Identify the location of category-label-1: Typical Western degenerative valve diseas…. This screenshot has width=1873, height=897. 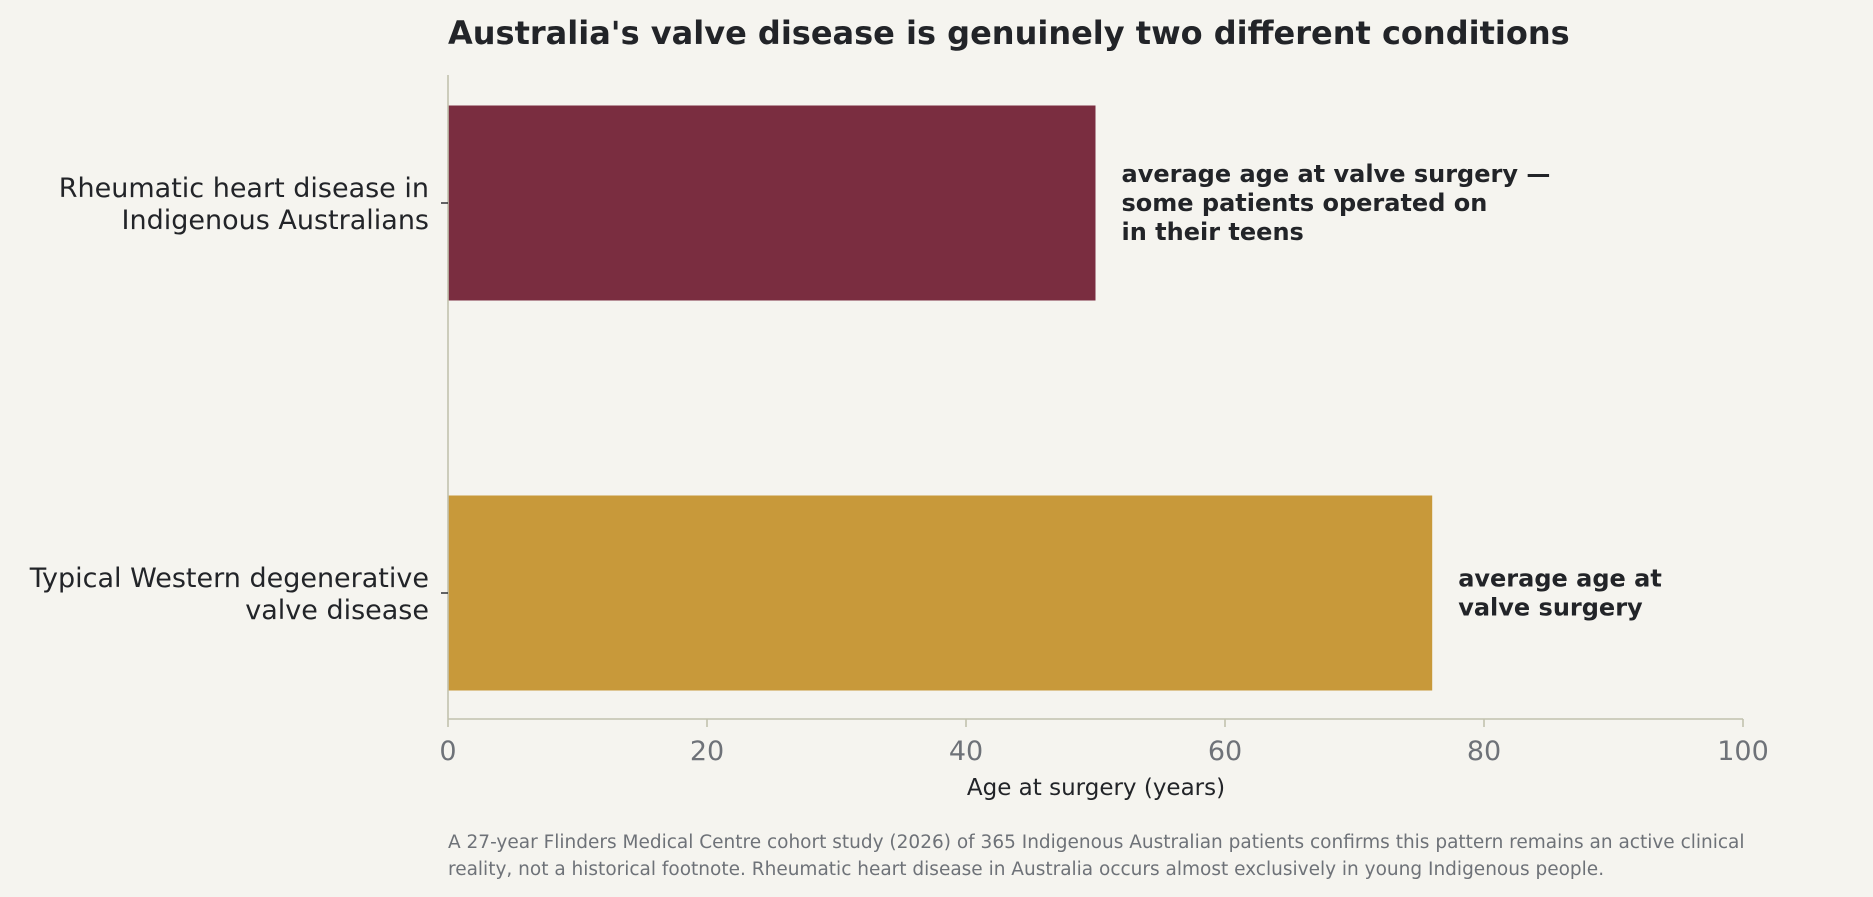
(229, 594).